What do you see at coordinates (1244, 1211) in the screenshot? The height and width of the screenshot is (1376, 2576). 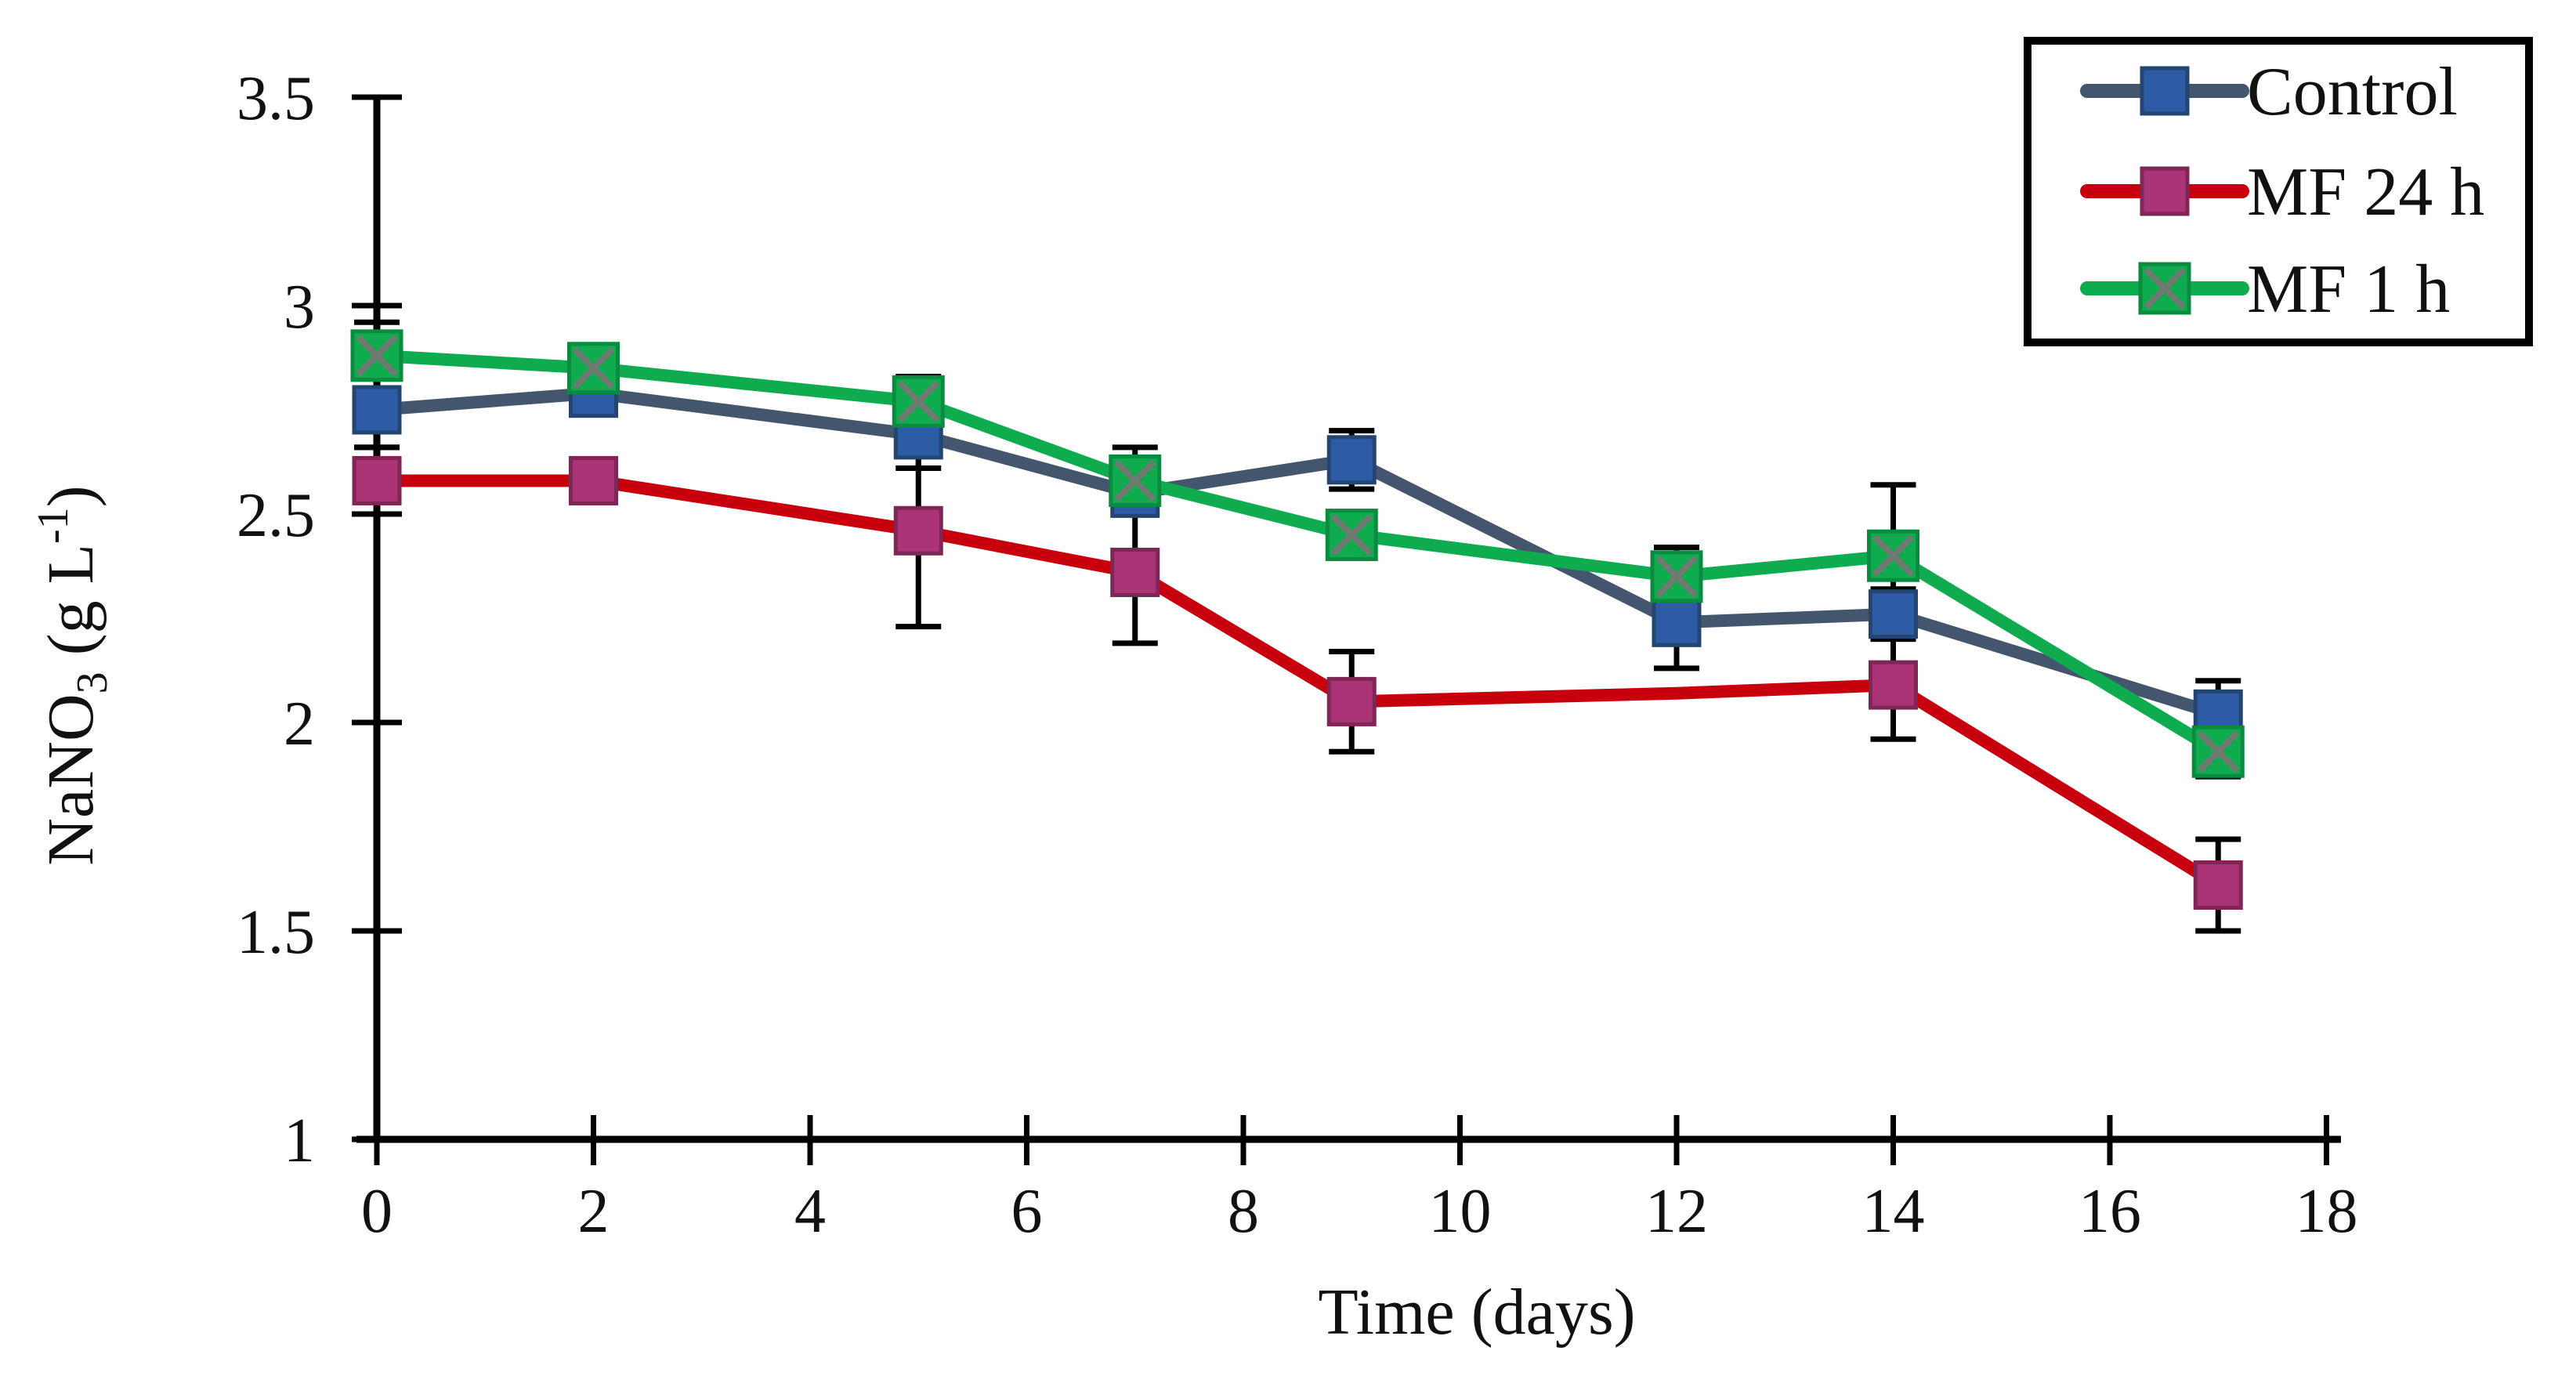 I see `x-tick-label: 8` at bounding box center [1244, 1211].